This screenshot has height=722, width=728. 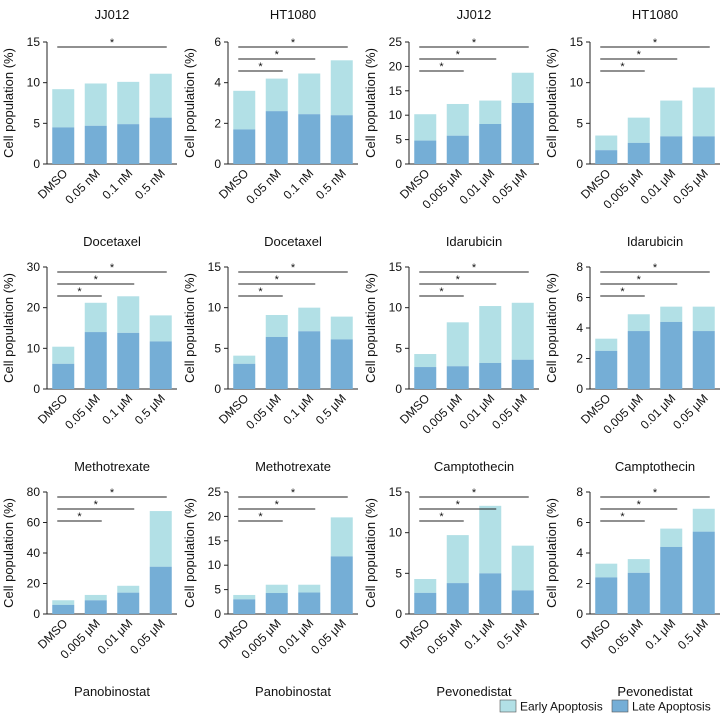 I want to click on y-tick-label: 8, so click(x=579, y=267).